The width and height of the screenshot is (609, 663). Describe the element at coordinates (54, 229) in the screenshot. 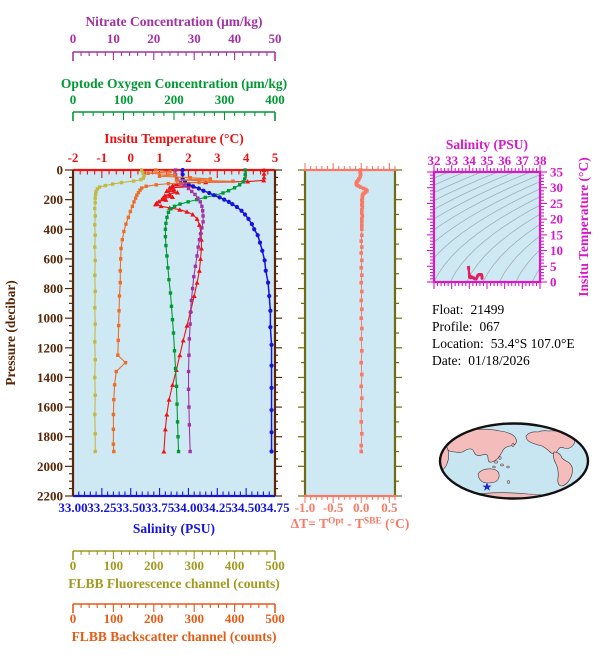

I see `pressure-tick-label: 400` at that location.